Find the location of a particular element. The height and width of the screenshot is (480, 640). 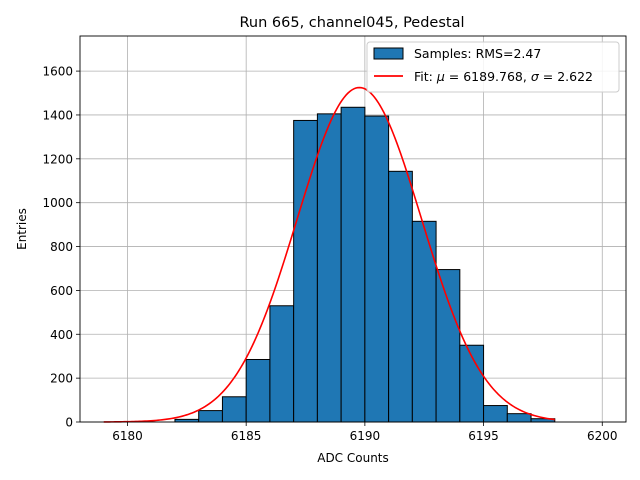

legend-fit-sigma-value: 2.622 is located at coordinates (575, 76).